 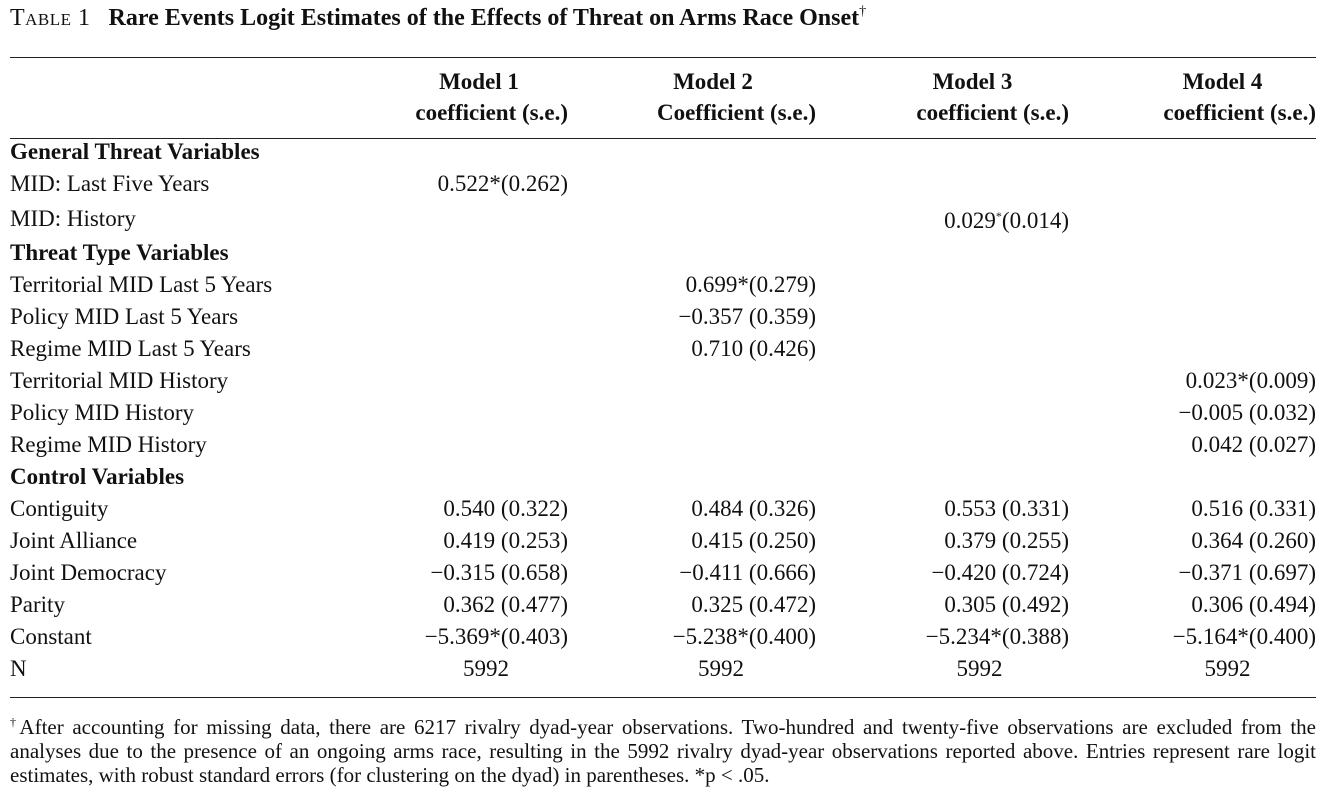 What do you see at coordinates (1253, 604) in the screenshot?
I see `cell-model4: 0.306 (0.494)` at bounding box center [1253, 604].